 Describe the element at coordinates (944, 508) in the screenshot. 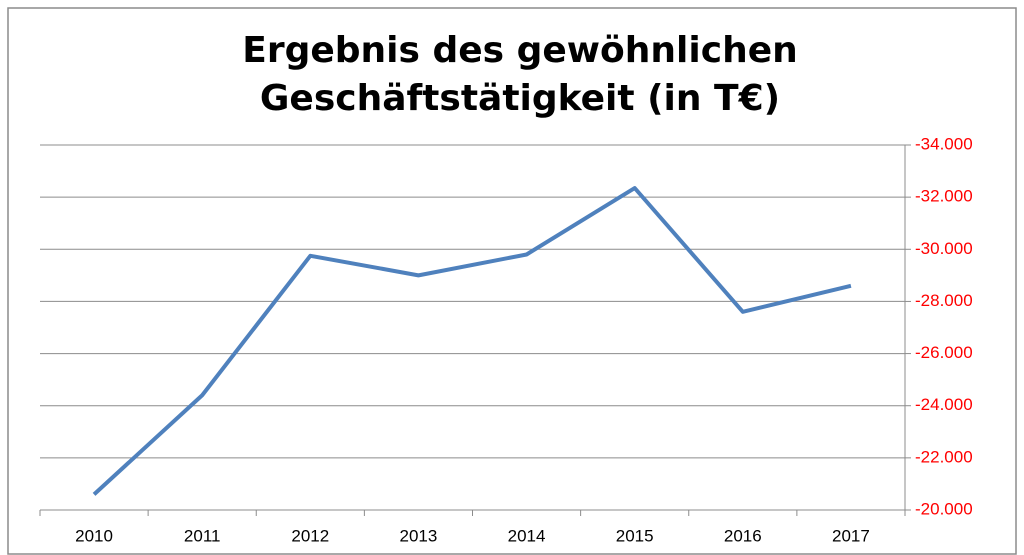

I see `y-tick-label: -20.000` at that location.